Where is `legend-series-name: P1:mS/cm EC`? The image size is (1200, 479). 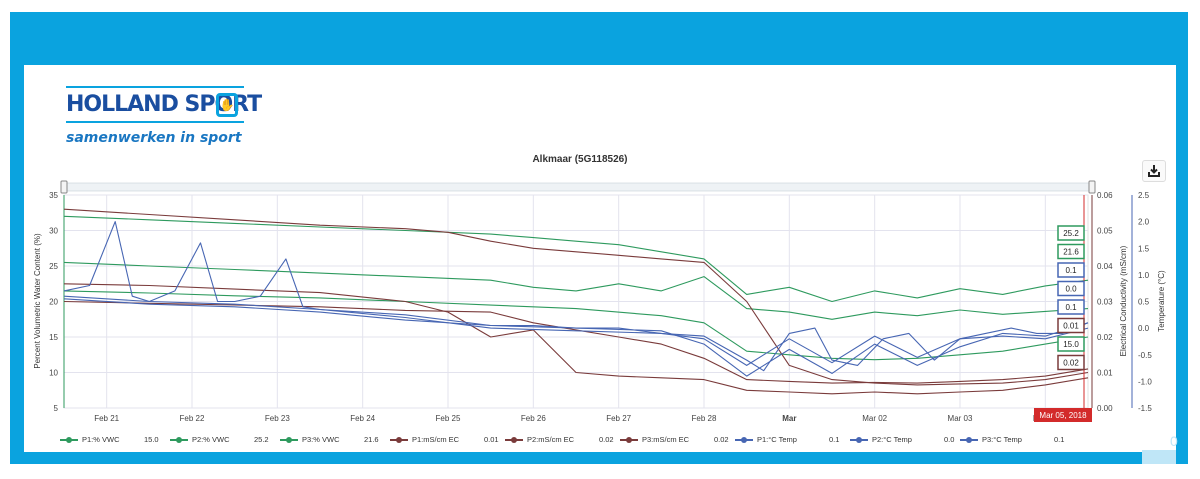
legend-series-name: P1:mS/cm EC is located at coordinates (436, 439).